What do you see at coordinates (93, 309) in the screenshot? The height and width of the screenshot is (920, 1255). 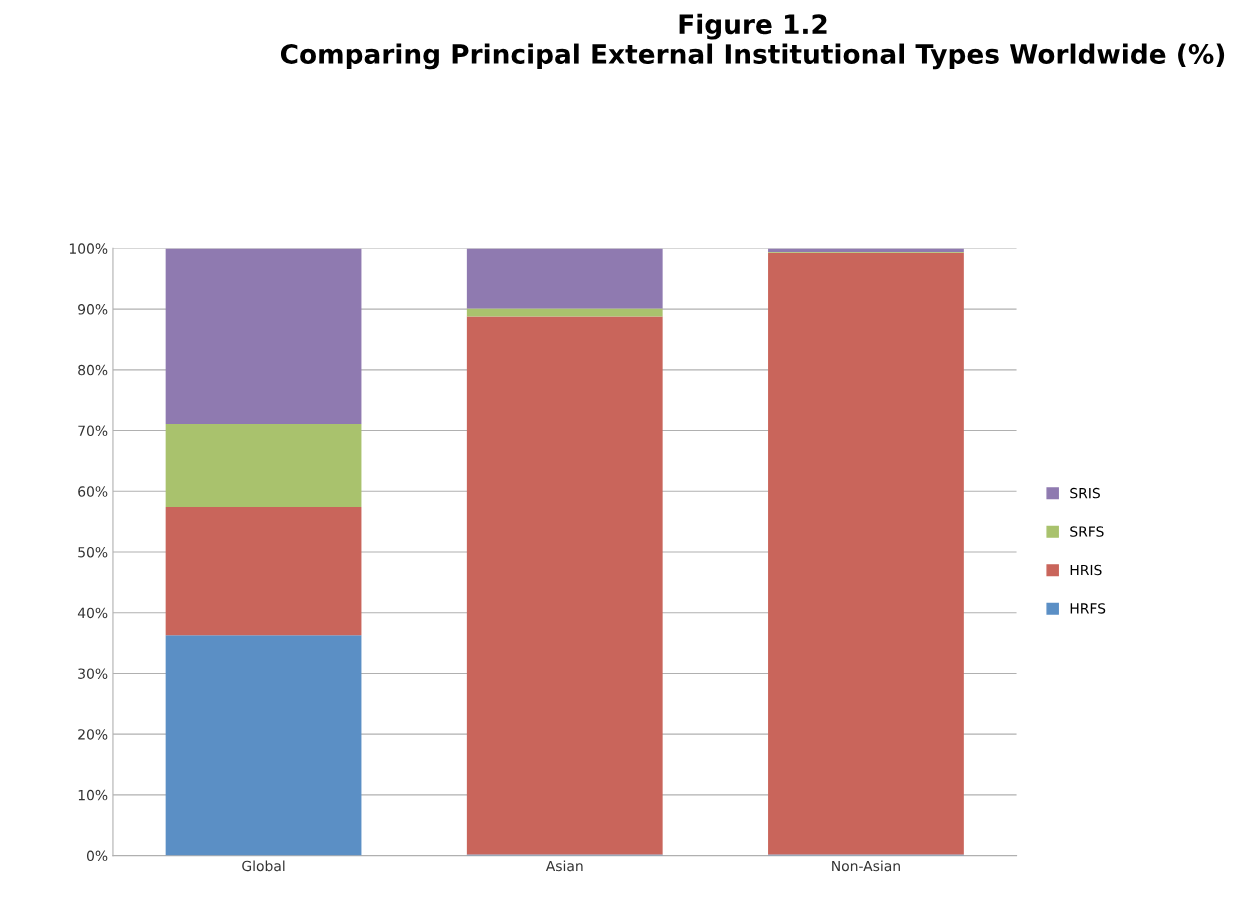 I see `y-tick-label: 90%` at bounding box center [93, 309].